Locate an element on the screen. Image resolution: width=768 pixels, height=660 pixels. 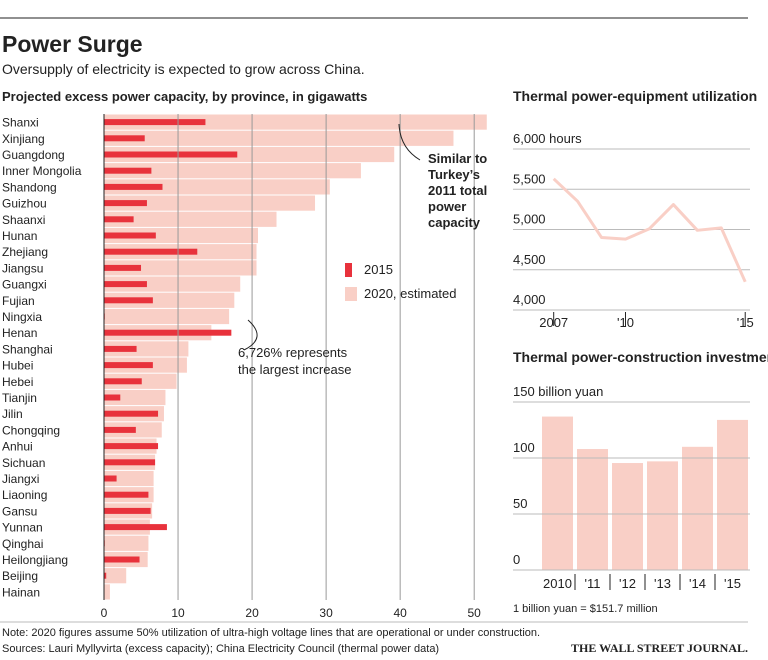
category-label: Fujian is located at coordinates (18, 301).